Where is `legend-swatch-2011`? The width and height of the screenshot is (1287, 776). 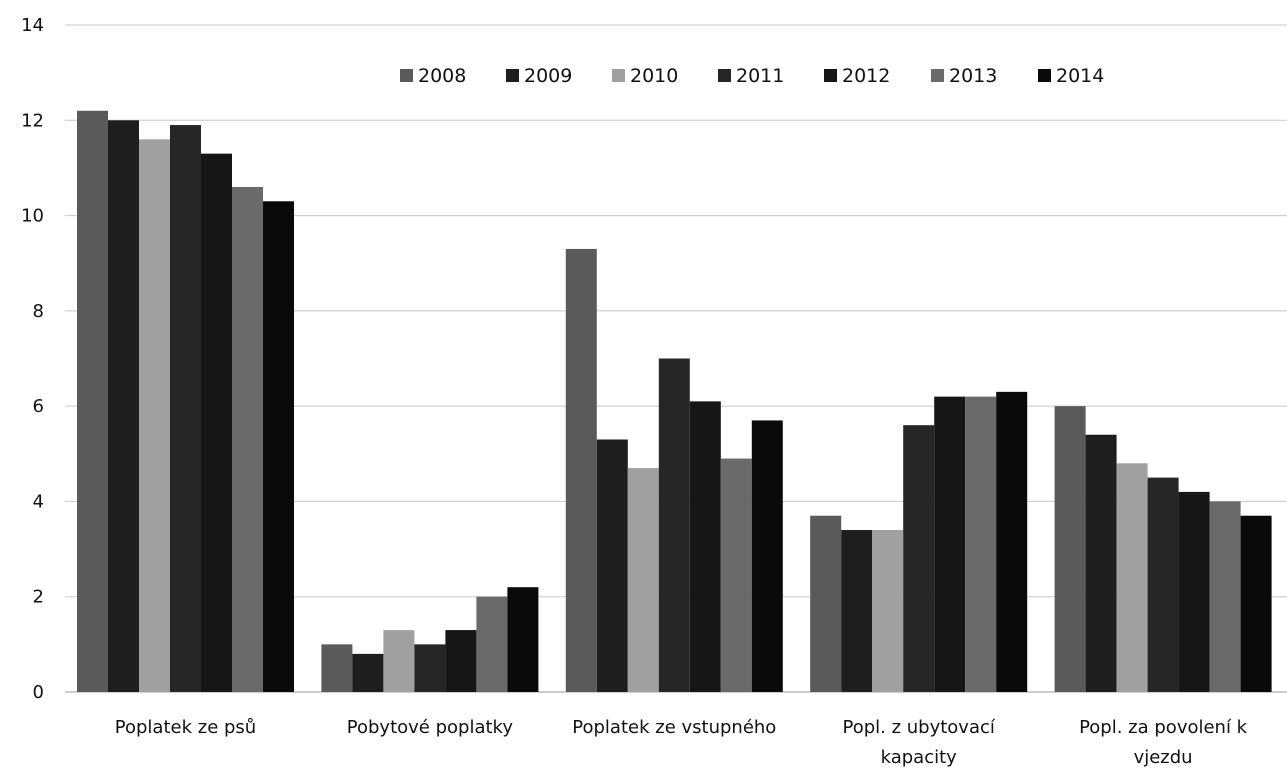
legend-swatch-2011 is located at coordinates (724, 75).